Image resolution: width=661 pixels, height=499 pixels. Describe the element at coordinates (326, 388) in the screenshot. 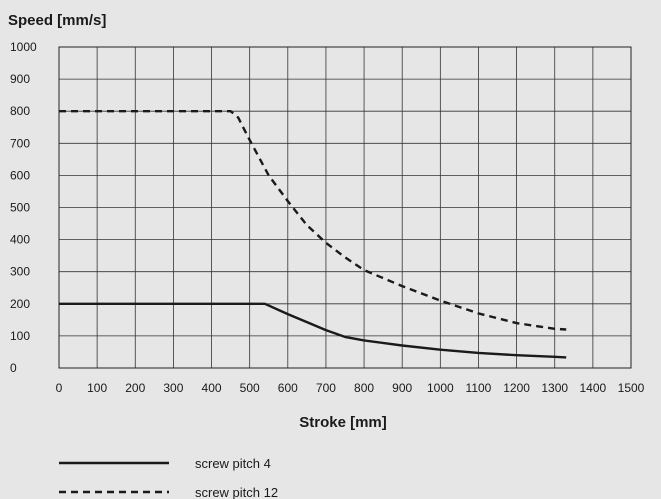

I see `x-tick-label: 700` at that location.